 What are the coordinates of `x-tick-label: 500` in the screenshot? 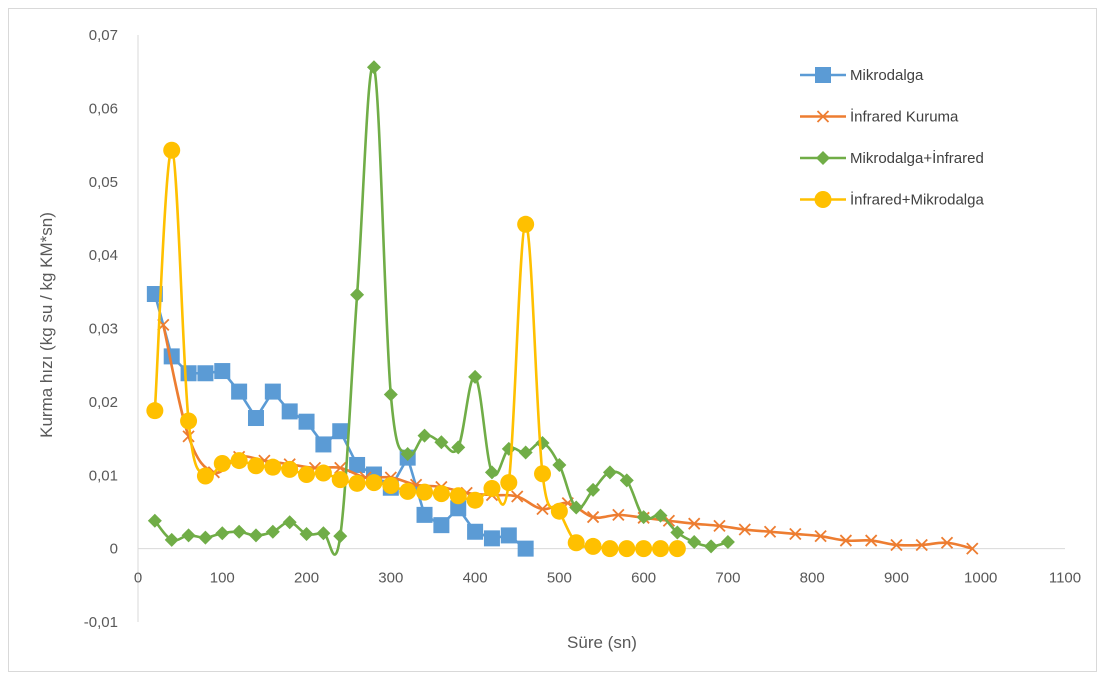 It's located at (559, 578).